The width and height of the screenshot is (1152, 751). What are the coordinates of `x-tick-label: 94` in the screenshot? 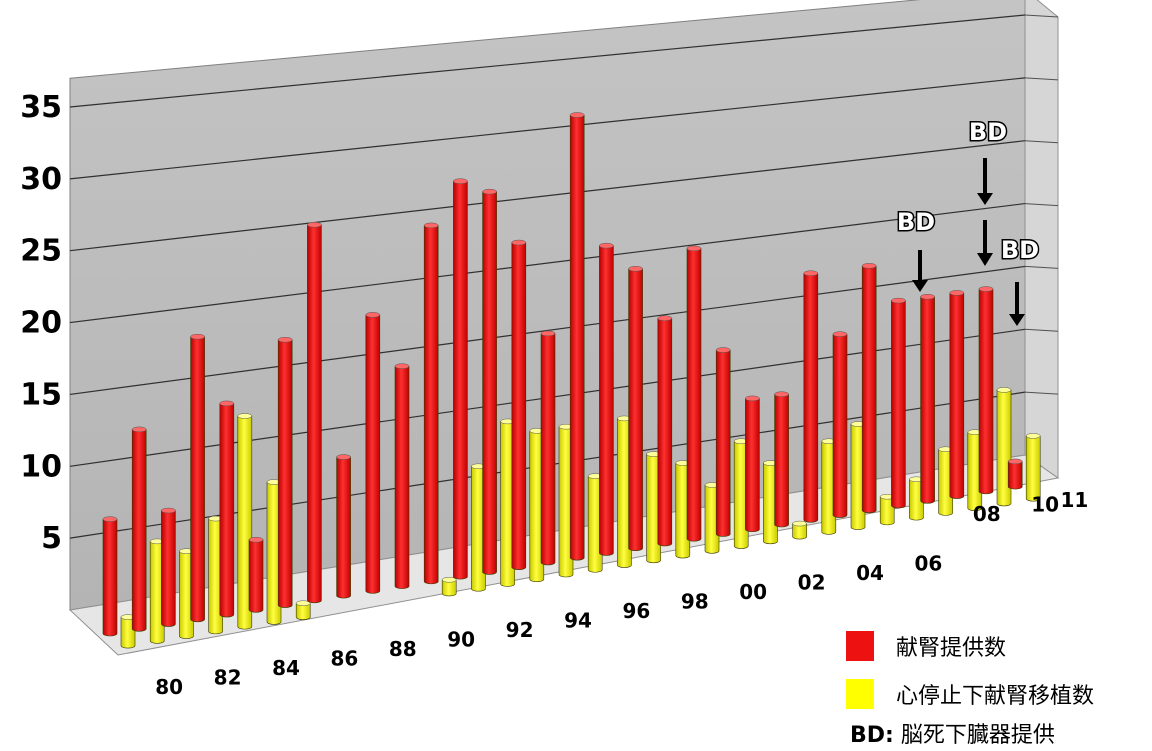 It's located at (578, 621).